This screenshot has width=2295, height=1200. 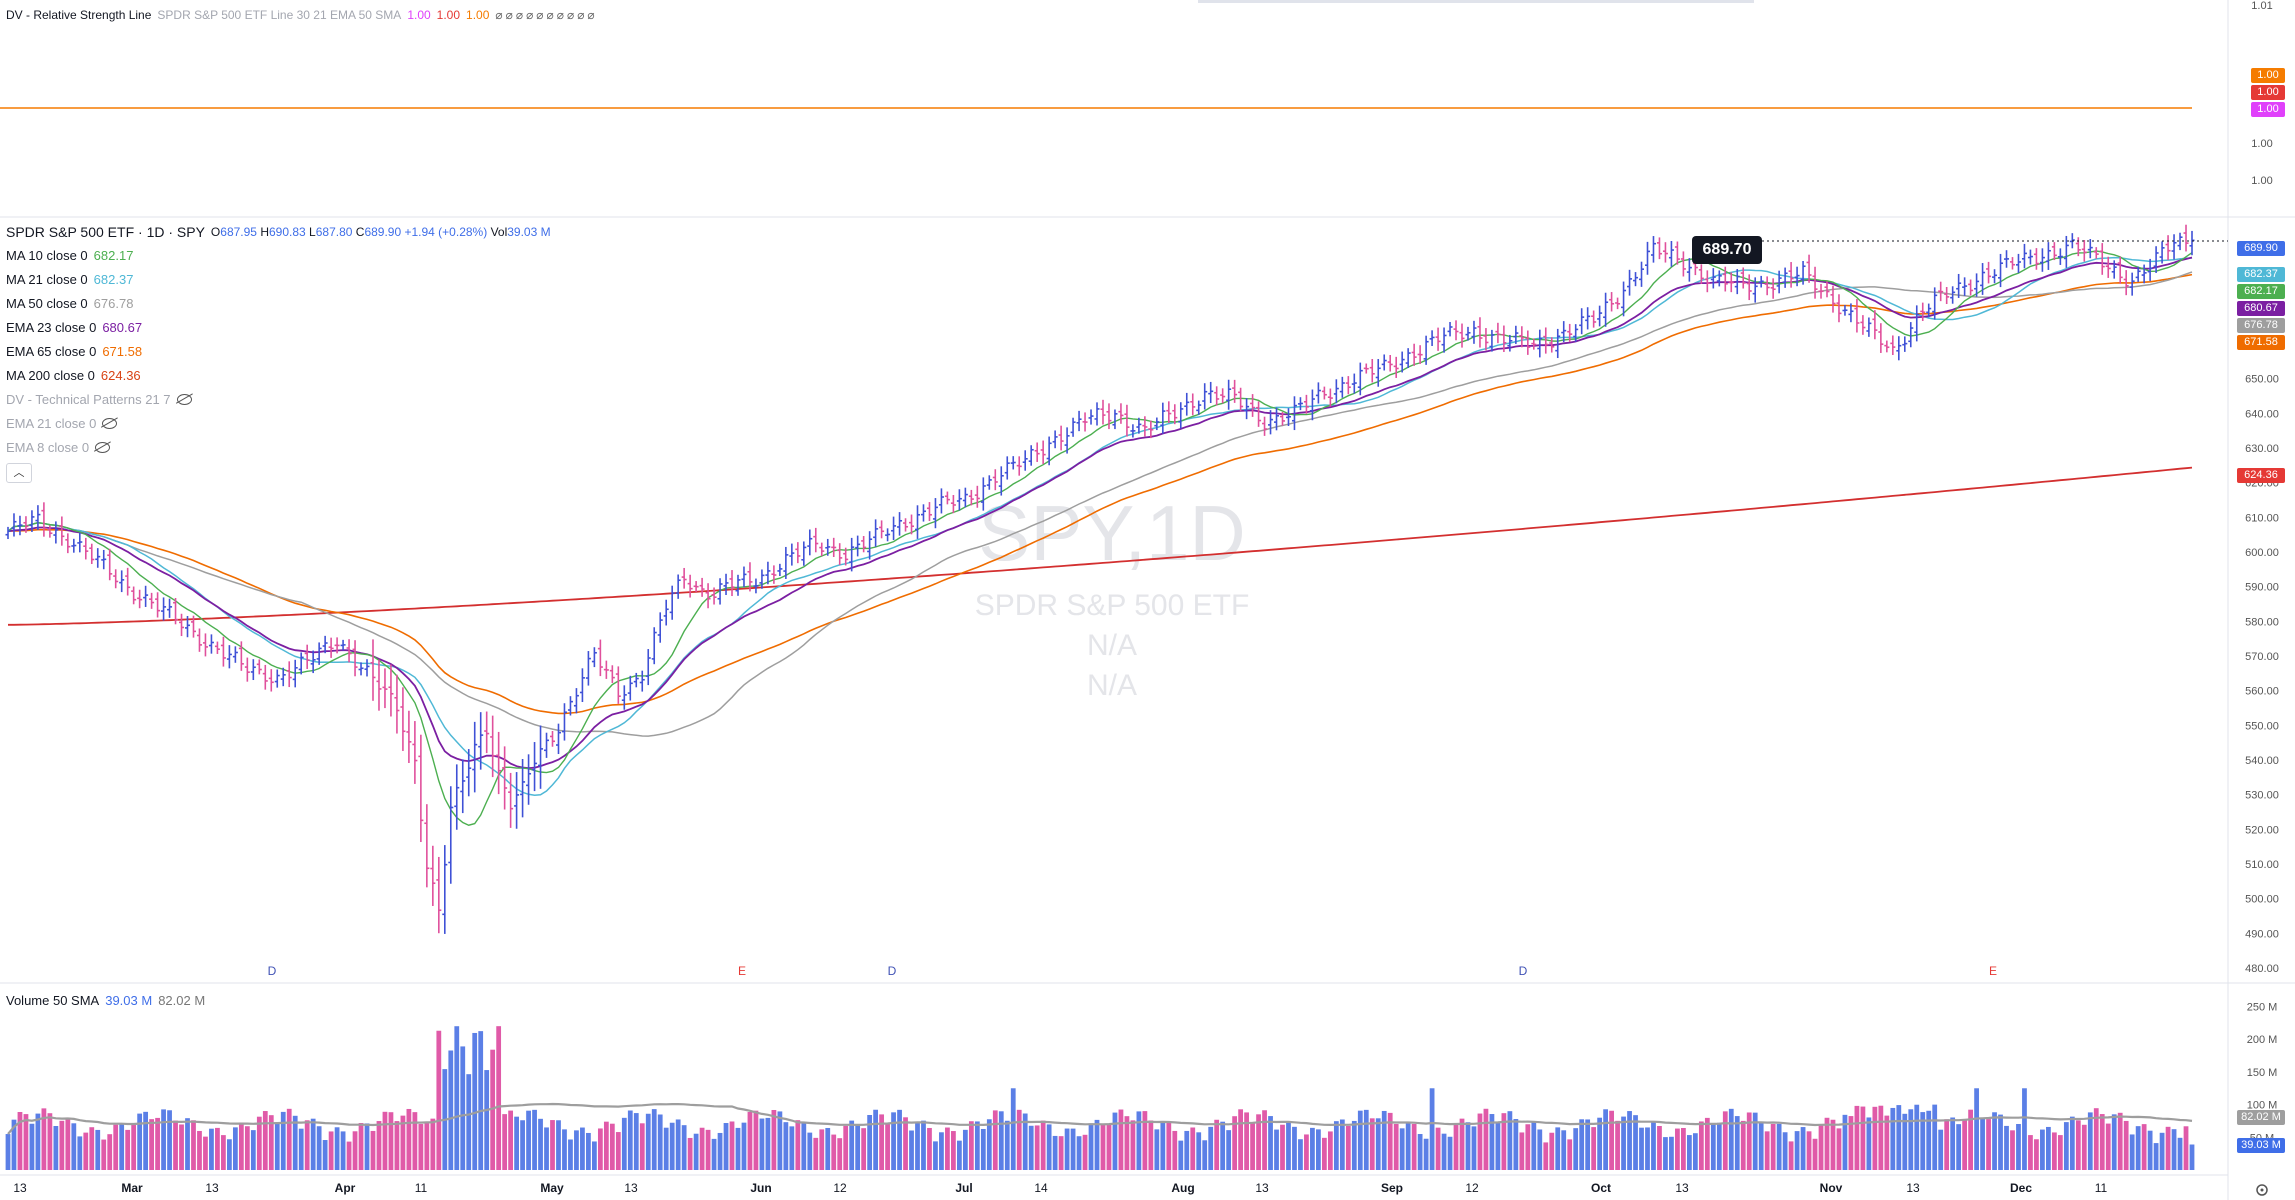 I want to click on price-tick-label: 480.00, so click(x=2262, y=969).